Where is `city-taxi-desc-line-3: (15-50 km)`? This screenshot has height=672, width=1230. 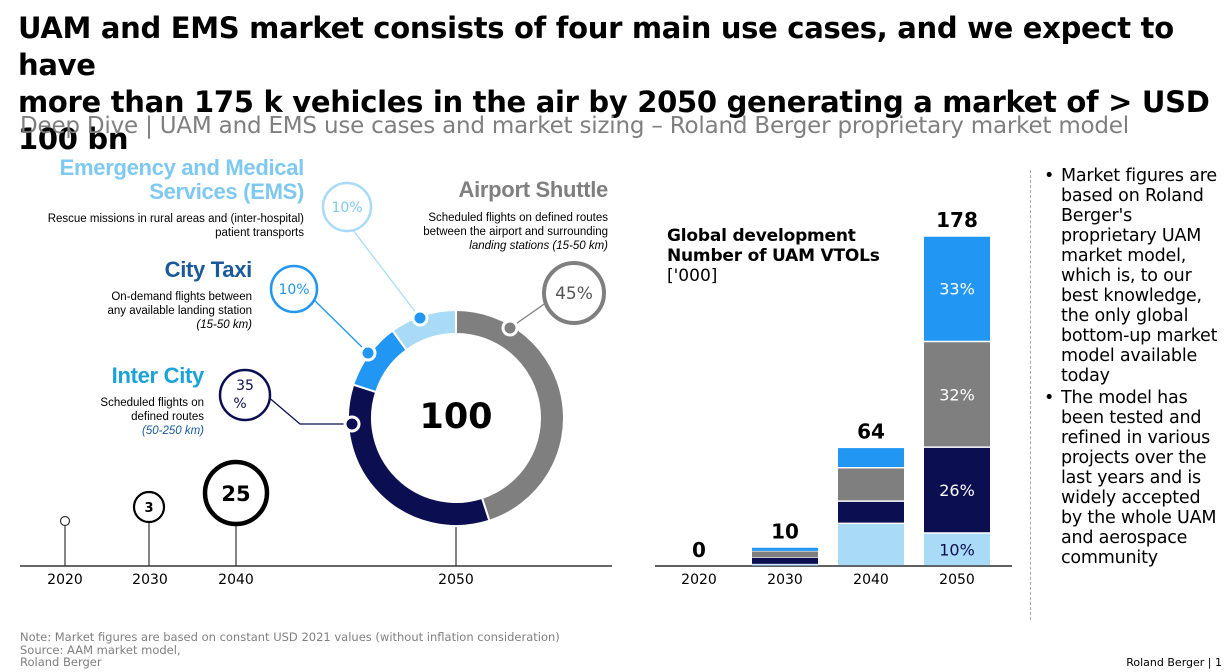
city-taxi-desc-line-3: (15-50 km) is located at coordinates (224, 325).